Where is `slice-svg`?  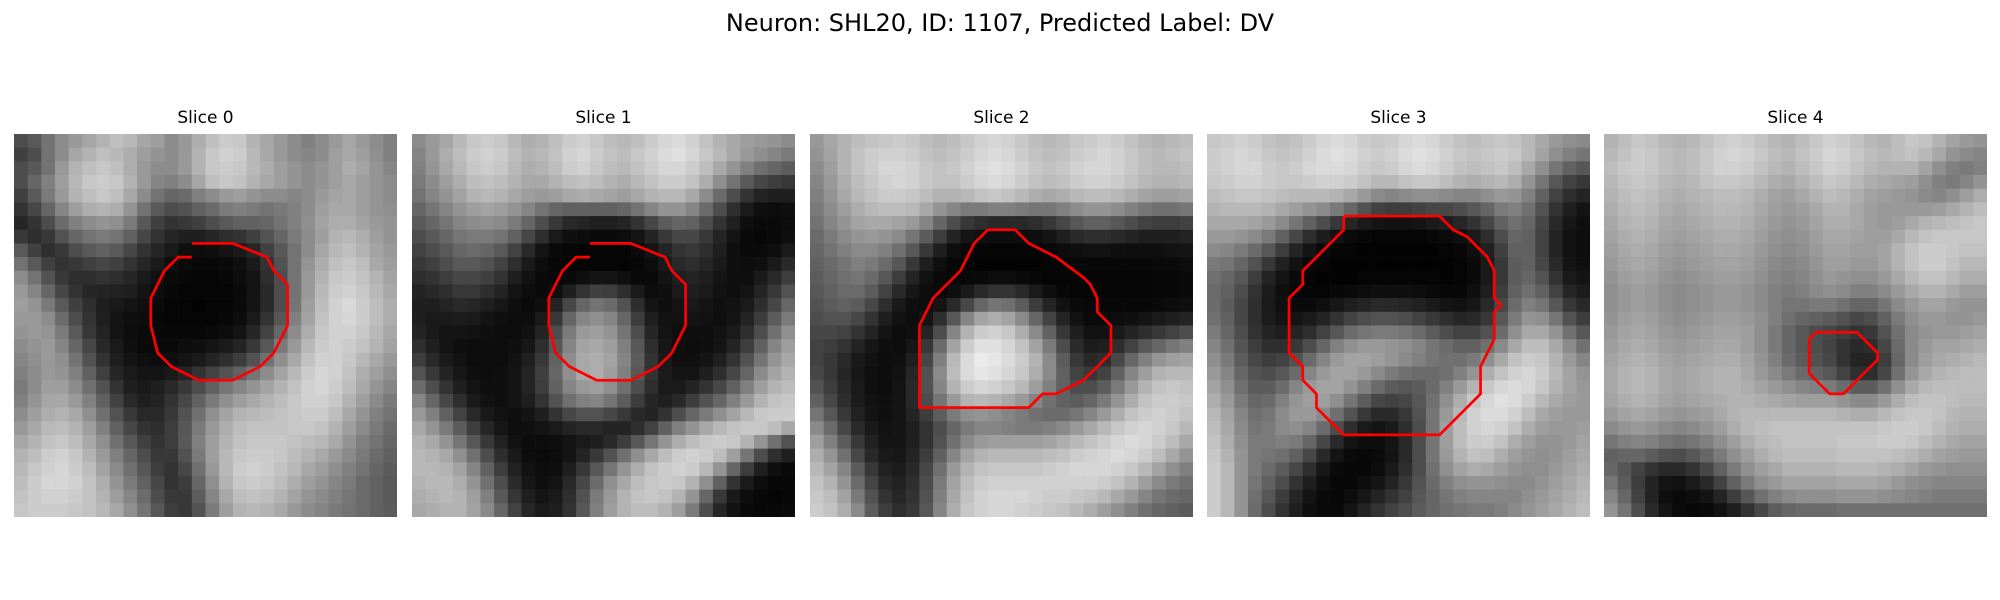 slice-svg is located at coordinates (1001, 325).